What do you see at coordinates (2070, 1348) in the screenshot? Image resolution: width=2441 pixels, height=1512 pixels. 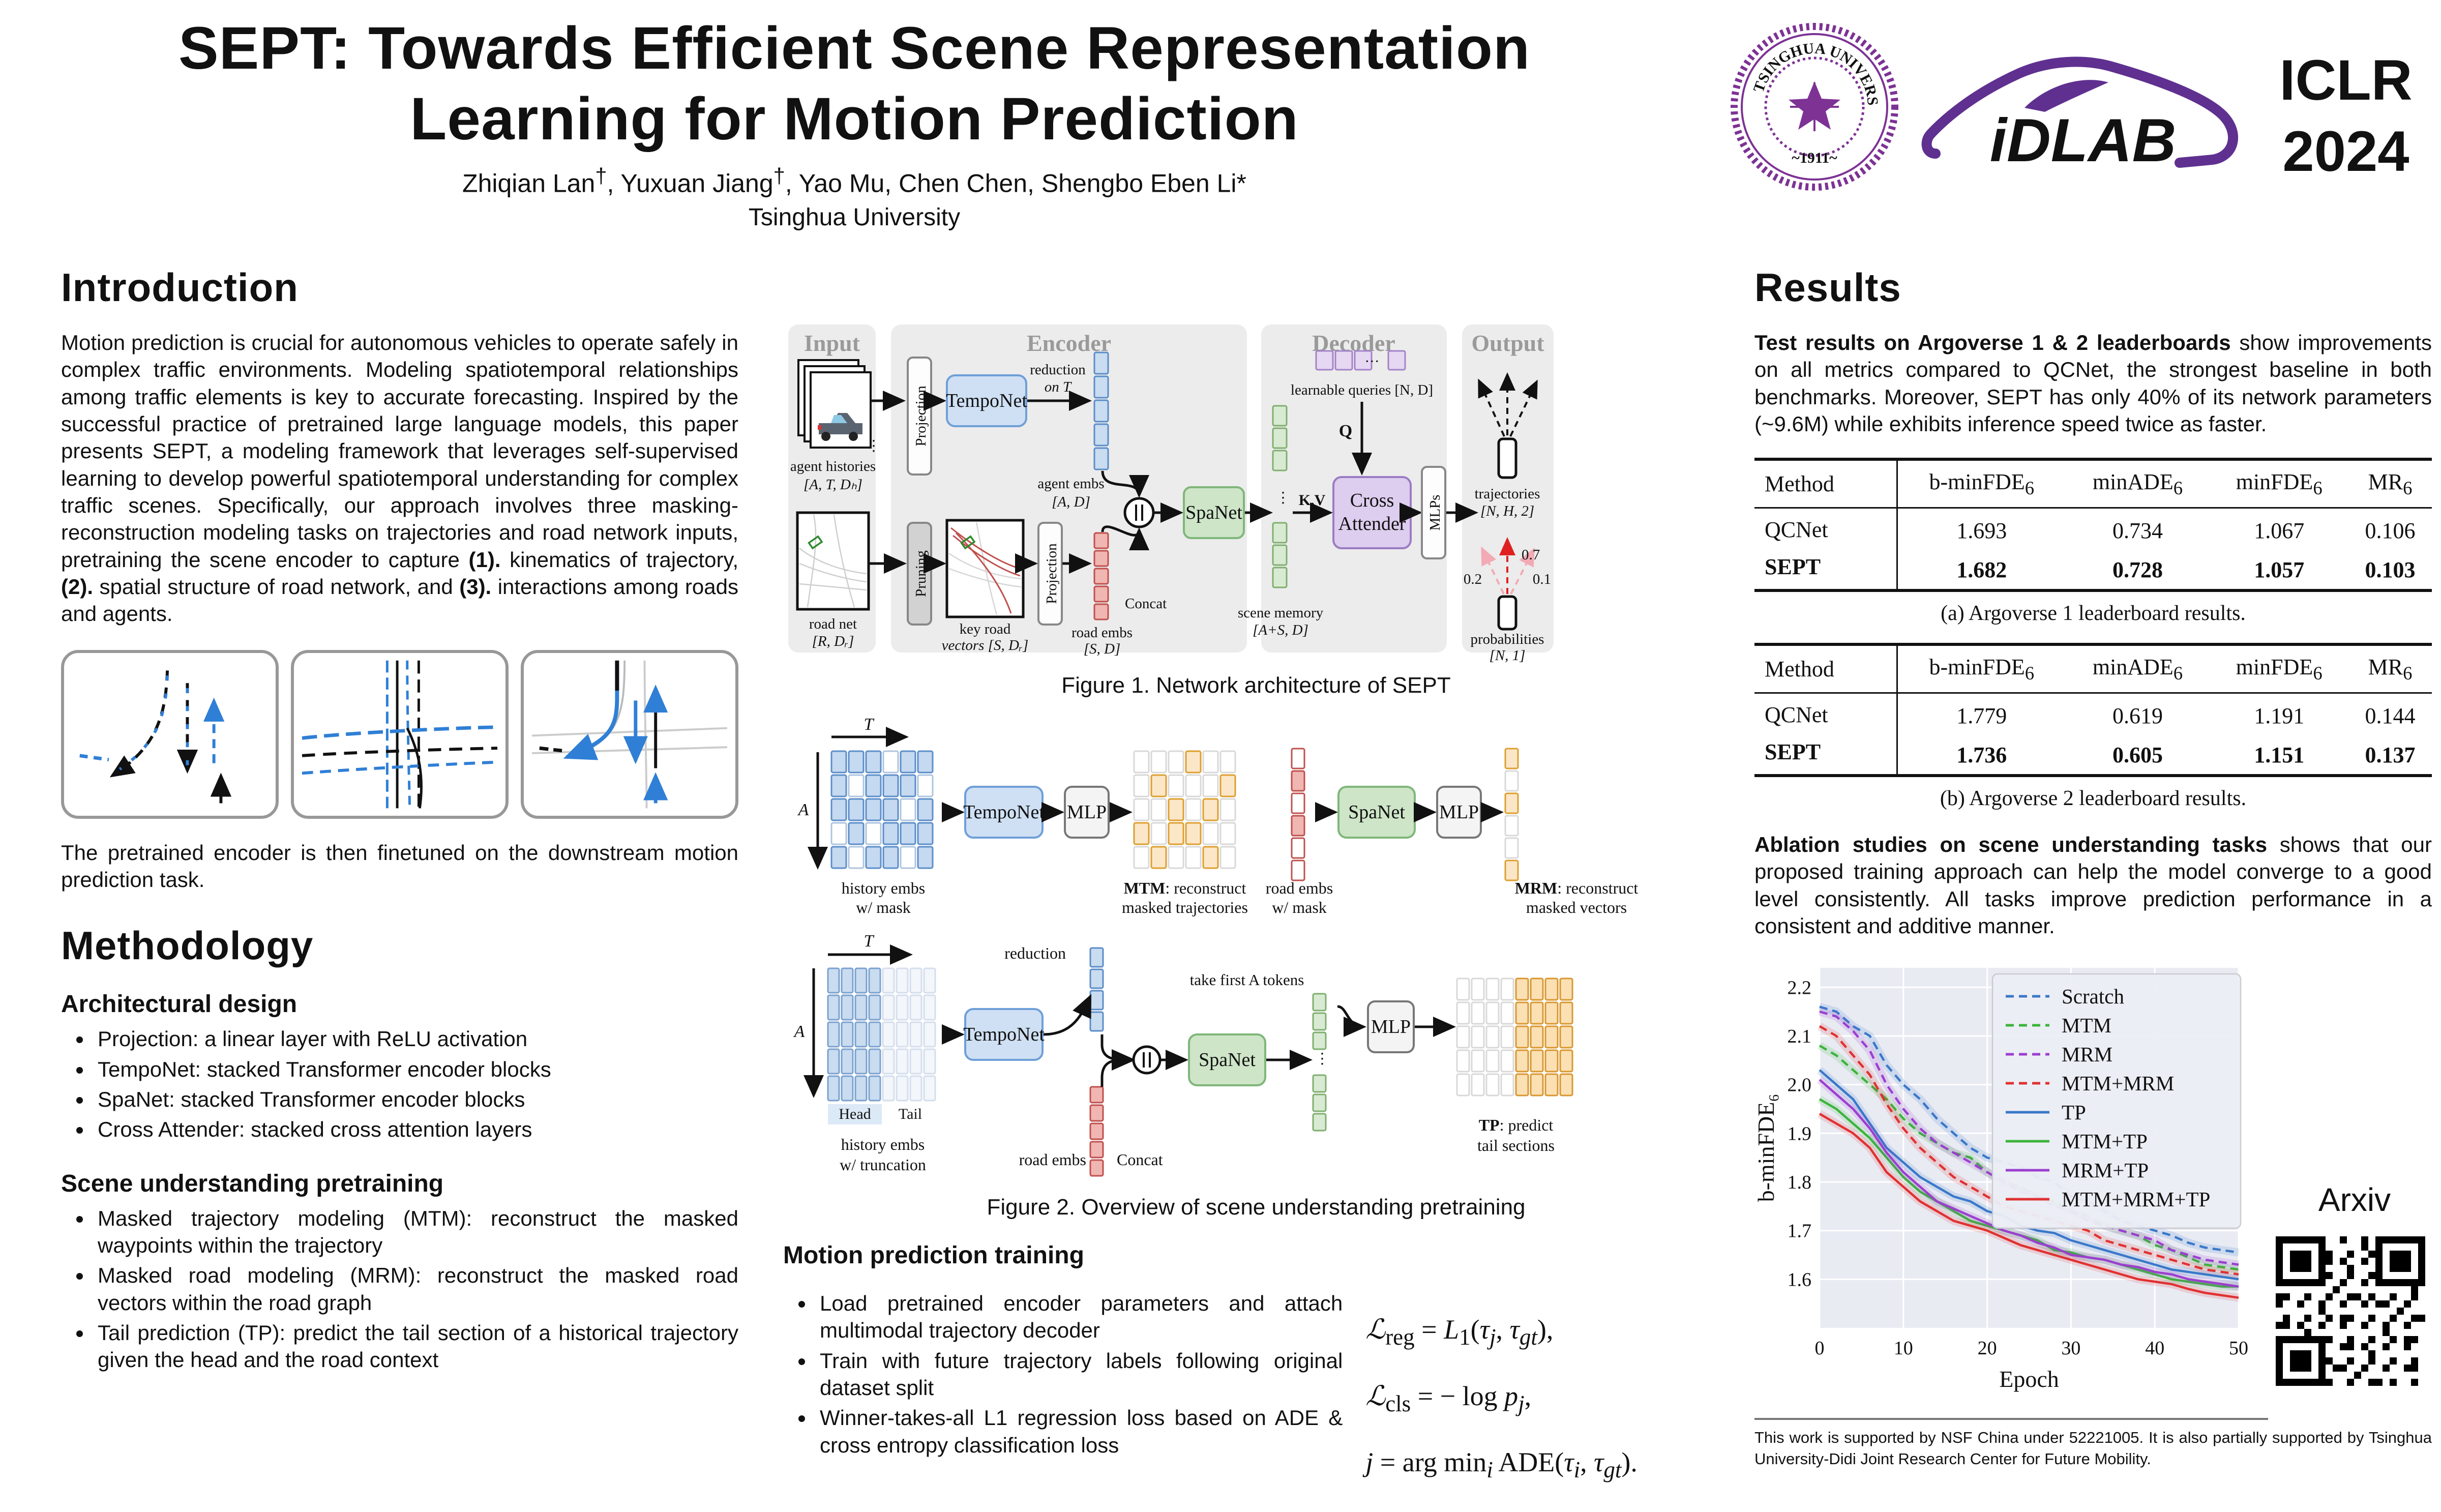 I see `x-tick-label: 30` at bounding box center [2070, 1348].